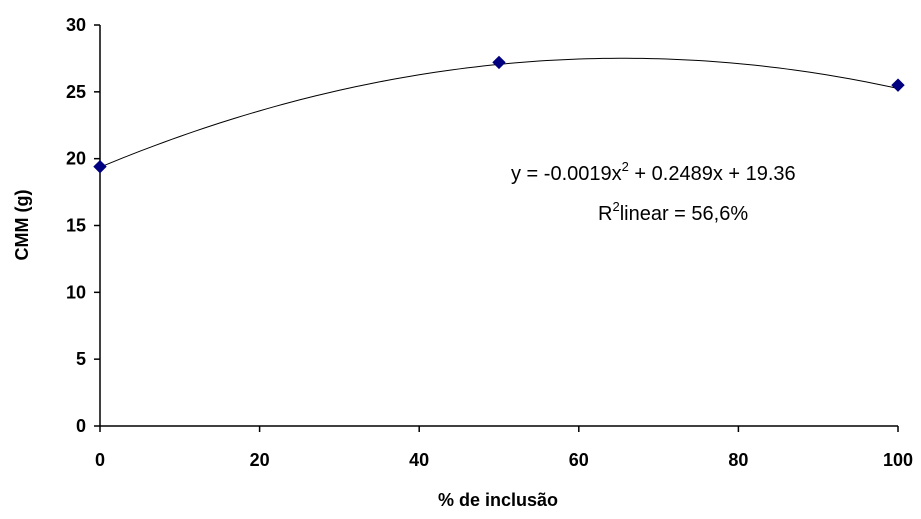 The height and width of the screenshot is (519, 921). Describe the element at coordinates (498, 500) in the screenshot. I see `x-axis-title: % de inclusão` at that location.